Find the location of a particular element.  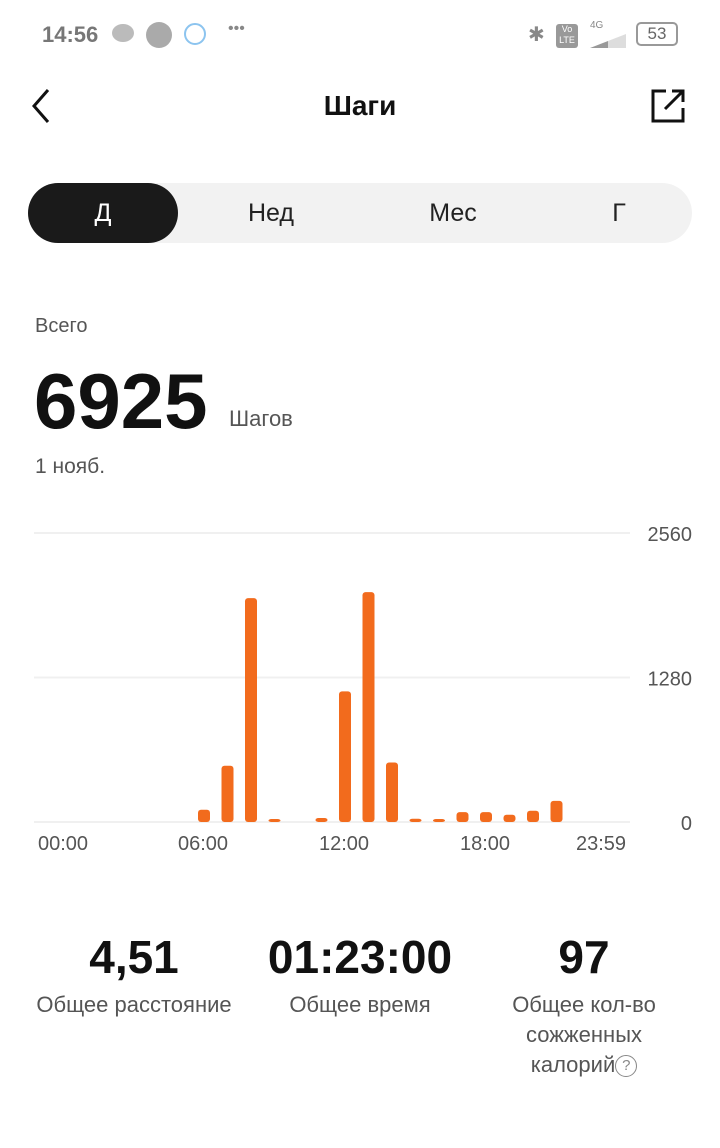

browser-icon is located at coordinates (159, 35).